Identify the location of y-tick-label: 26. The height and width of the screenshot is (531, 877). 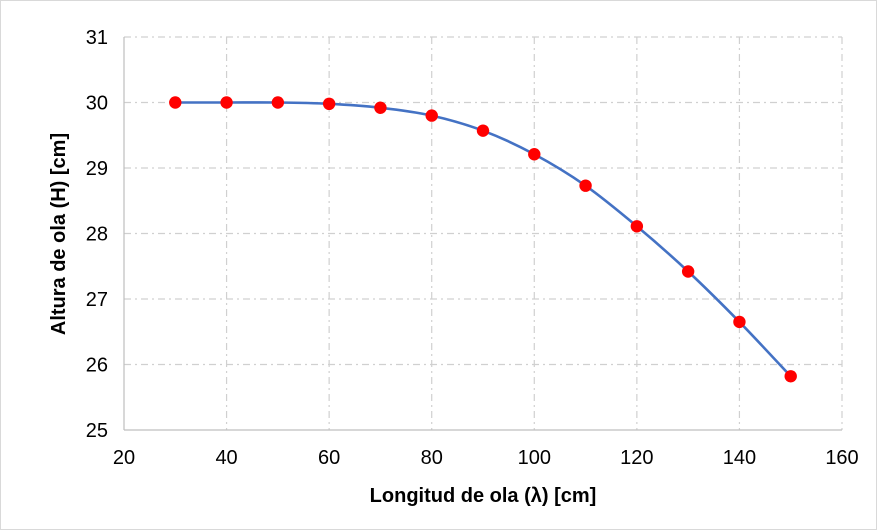
(97, 366).